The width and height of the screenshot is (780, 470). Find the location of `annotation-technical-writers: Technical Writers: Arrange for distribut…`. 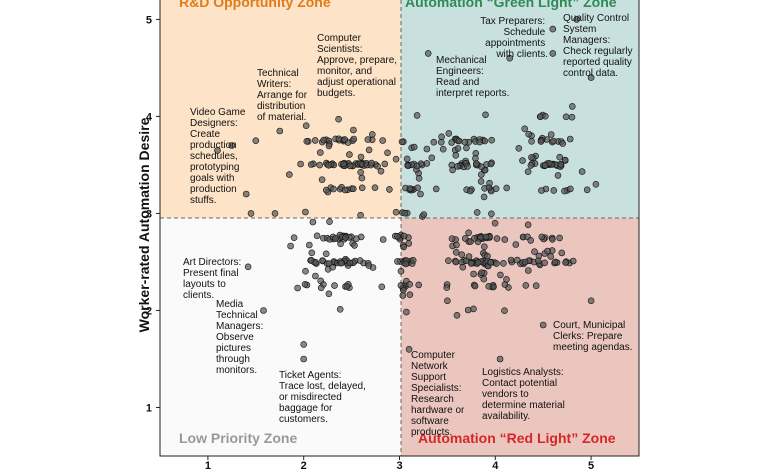

annotation-technical-writers: Technical Writers: Arrange for distribut… is located at coordinates (283, 95).